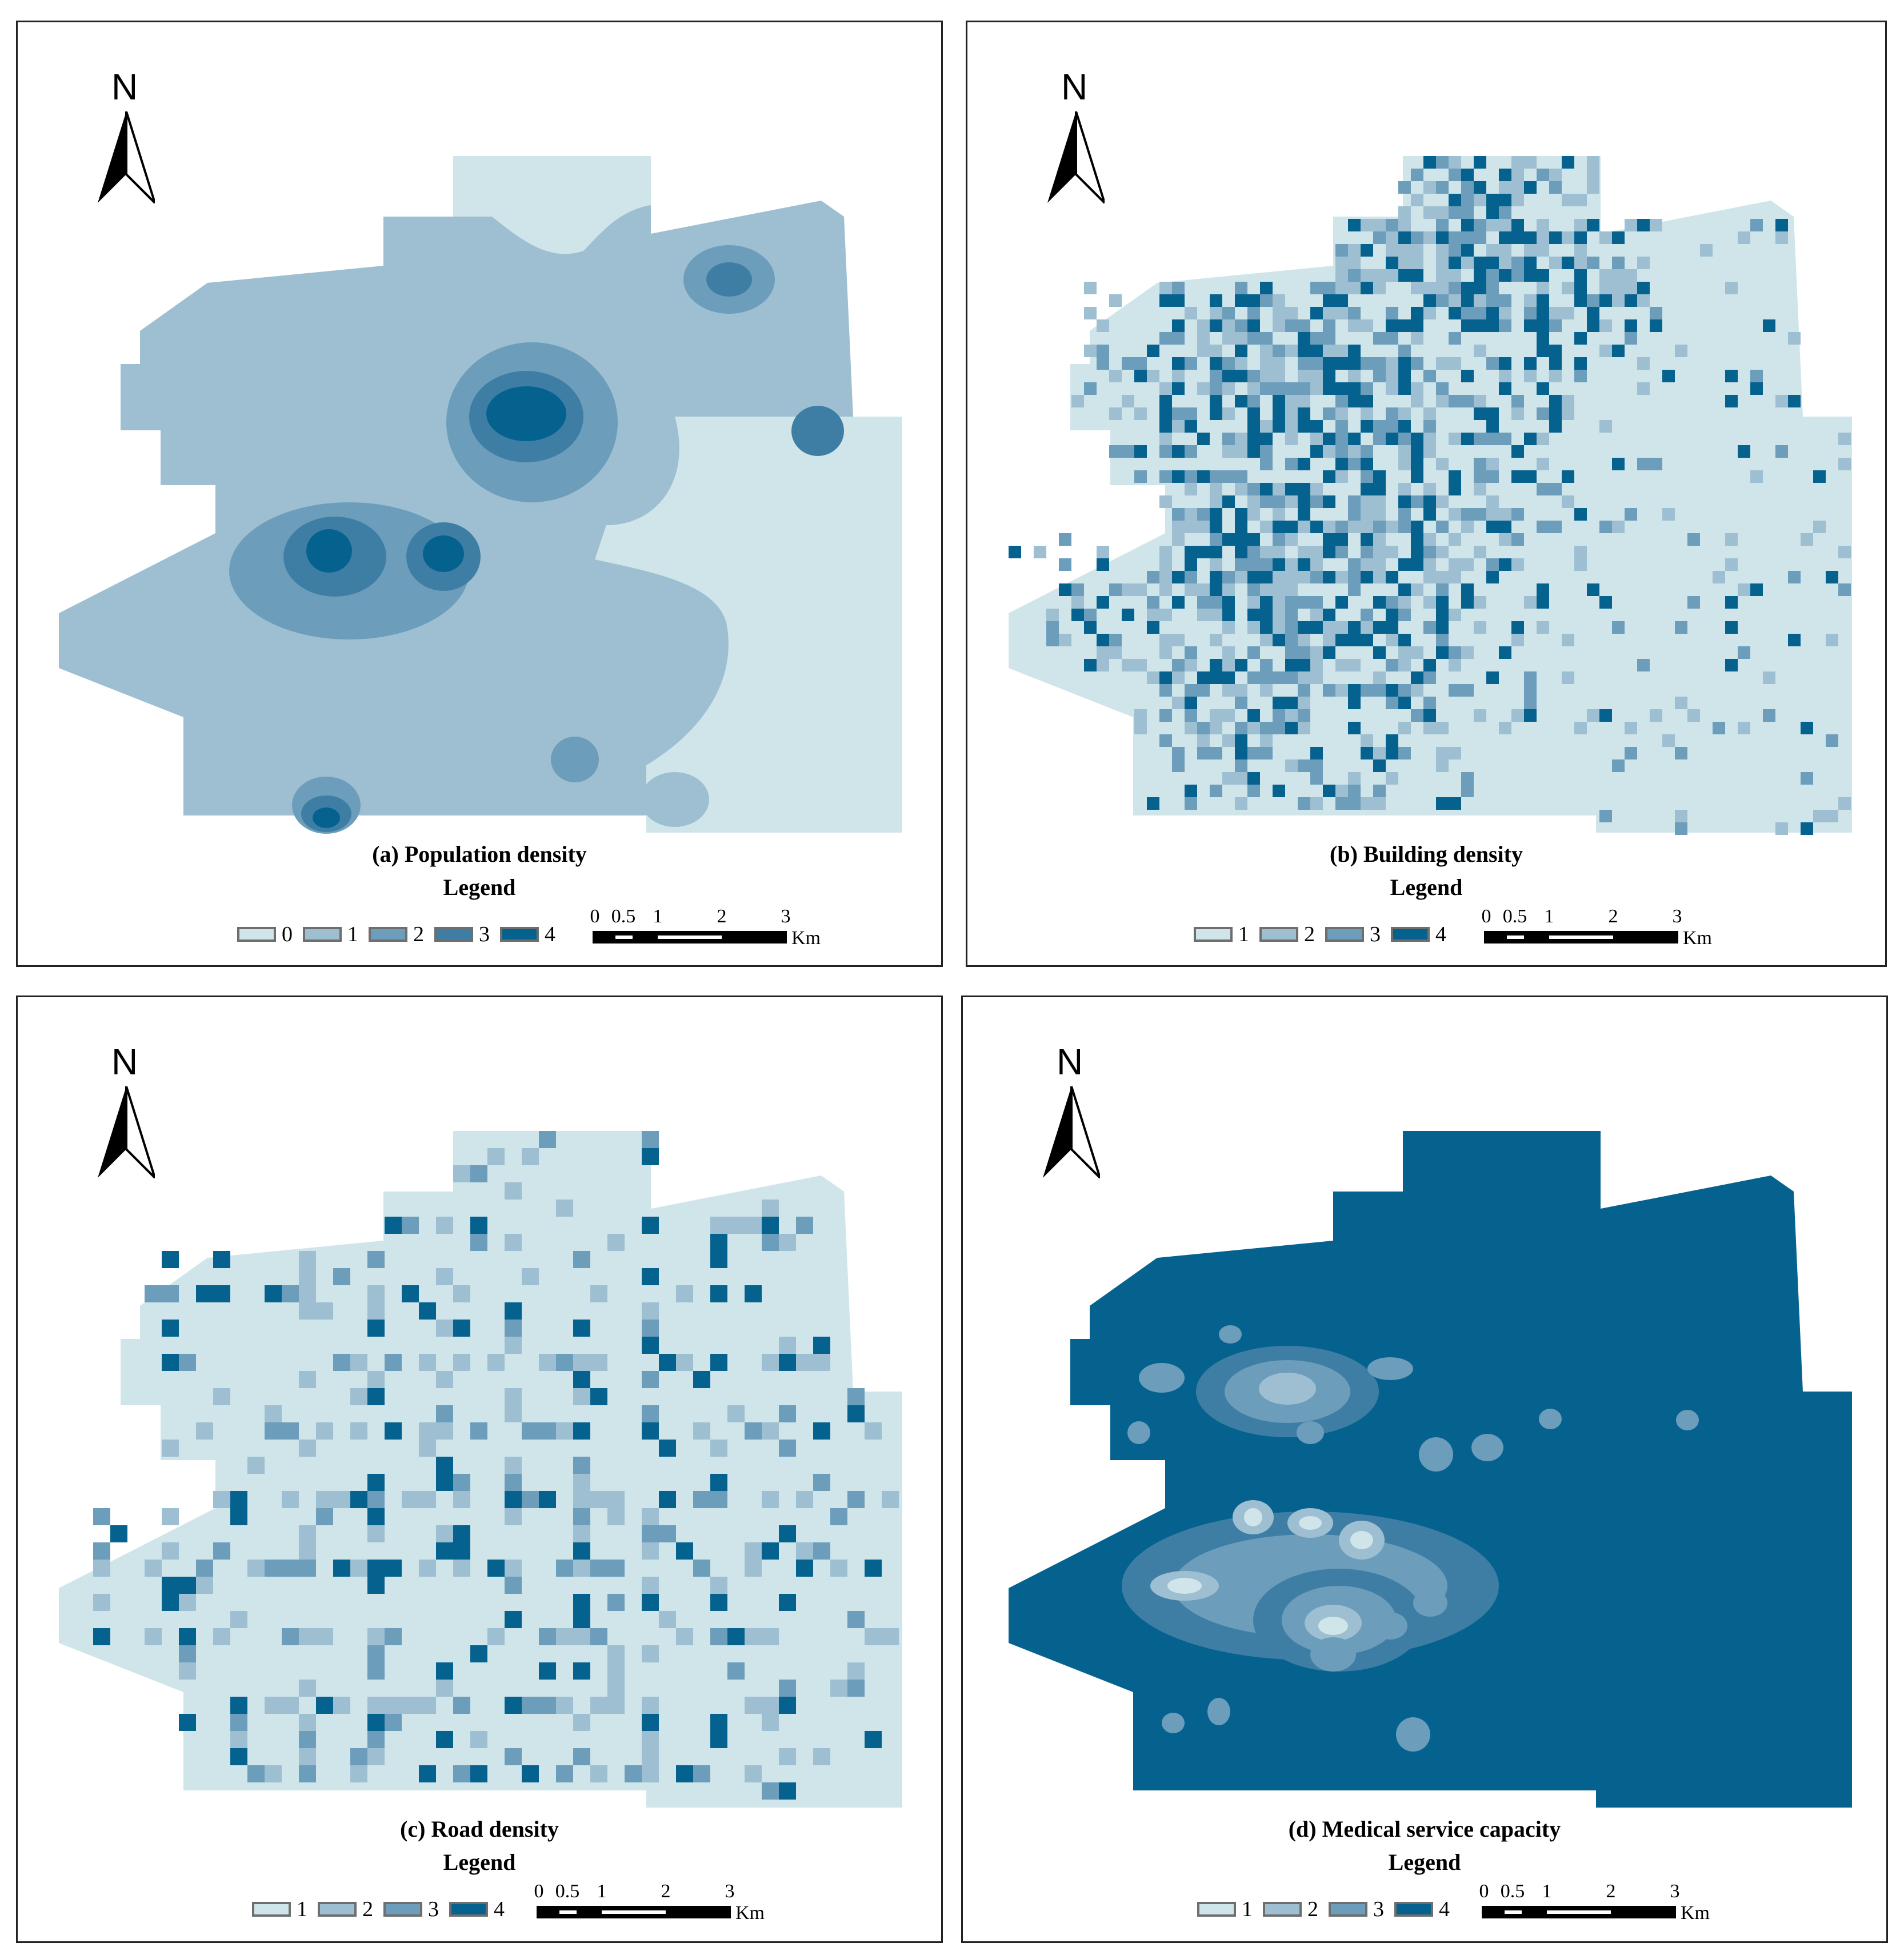 This screenshot has width=1904, height=1959. Describe the element at coordinates (499, 1909) in the screenshot. I see `legend-label: 4` at that location.